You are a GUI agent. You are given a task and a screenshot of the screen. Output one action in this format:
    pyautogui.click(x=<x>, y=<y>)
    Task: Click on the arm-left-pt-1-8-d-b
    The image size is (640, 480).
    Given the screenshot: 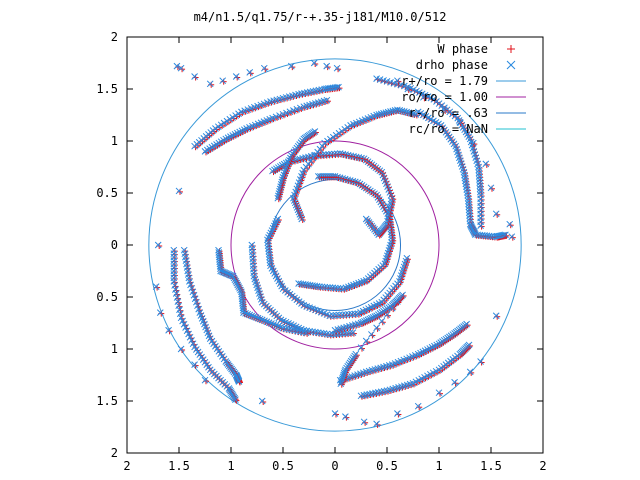 What is the action you would take?
    pyautogui.click(x=261, y=299)
    